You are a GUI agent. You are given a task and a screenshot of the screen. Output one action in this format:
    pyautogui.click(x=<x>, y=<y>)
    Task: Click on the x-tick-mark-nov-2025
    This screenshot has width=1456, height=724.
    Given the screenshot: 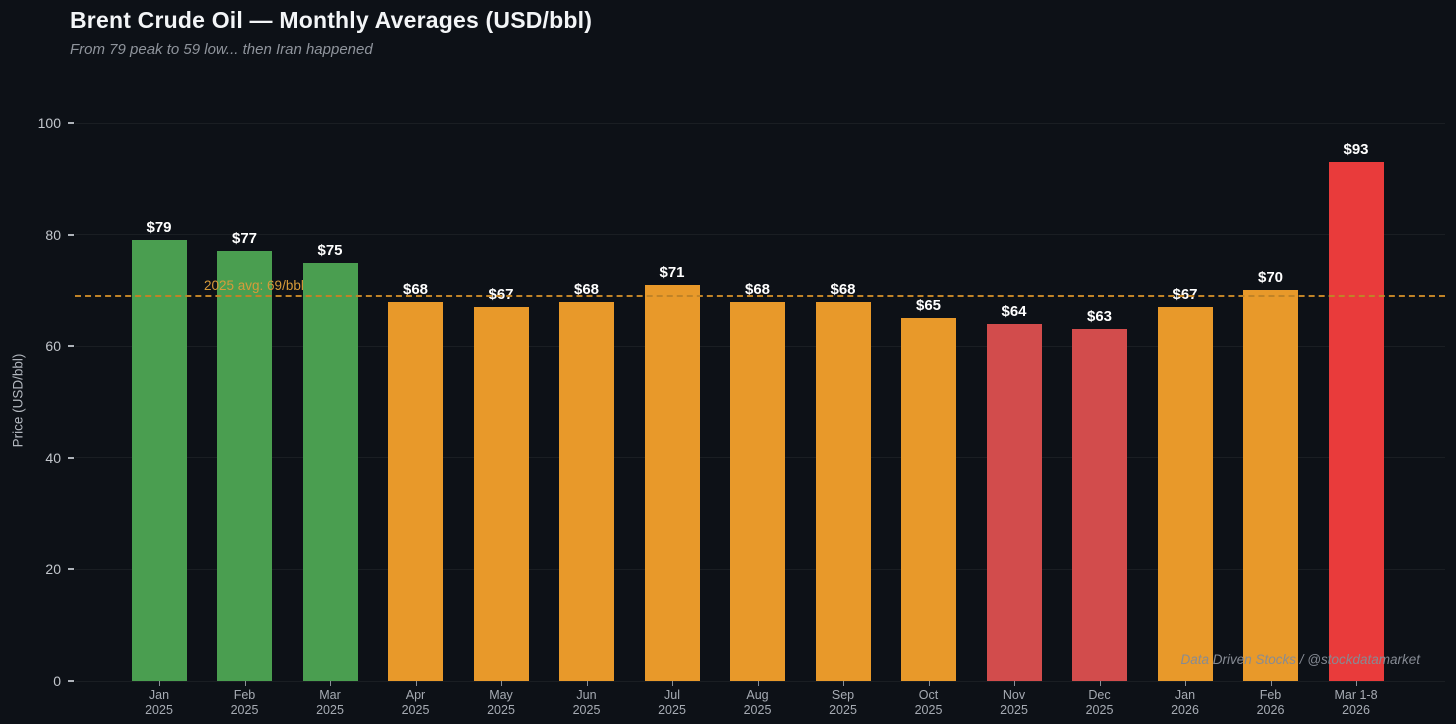 What is the action you would take?
    pyautogui.click(x=1014, y=683)
    